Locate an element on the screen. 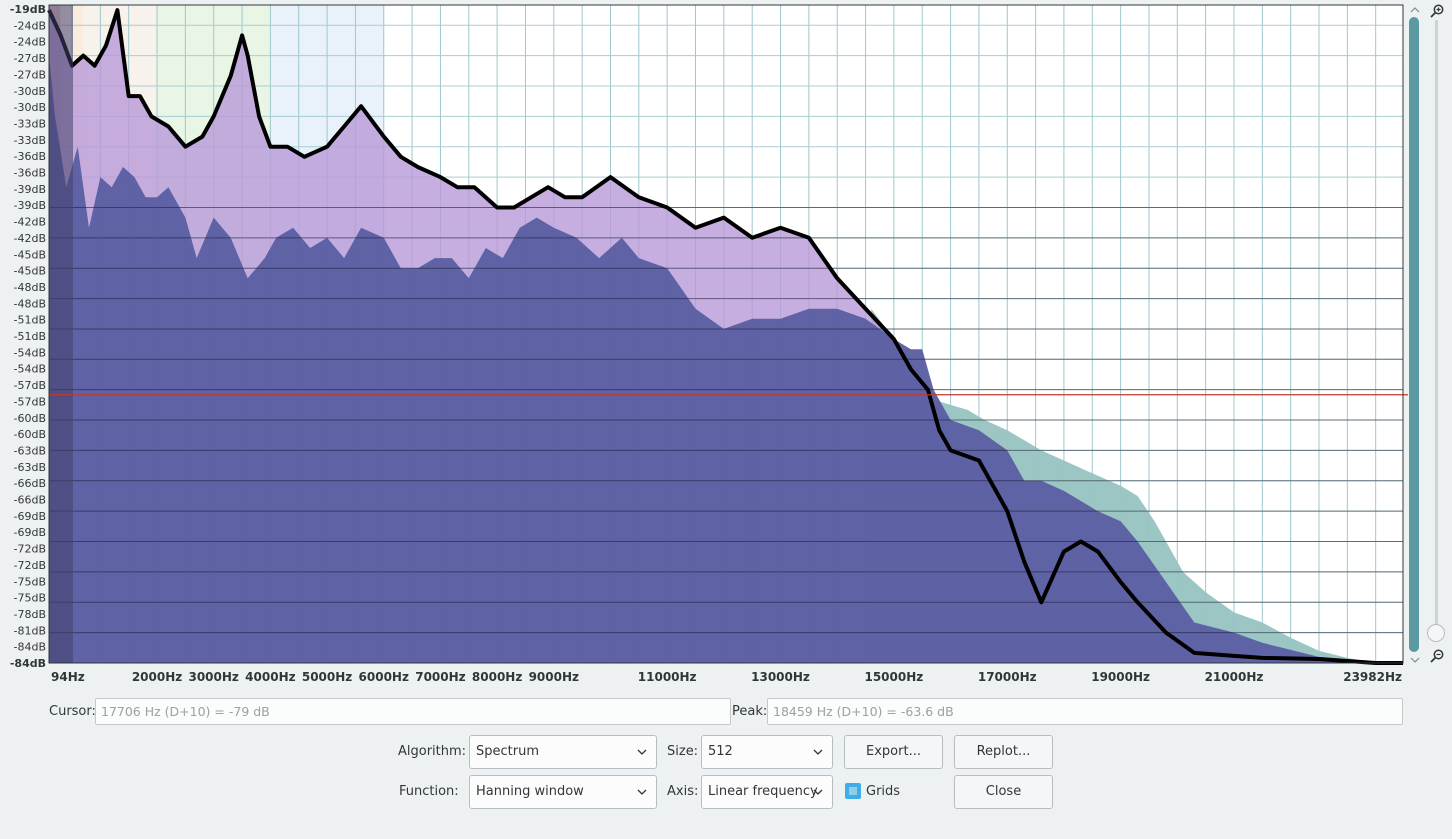  size-value: 512 is located at coordinates (720, 751).